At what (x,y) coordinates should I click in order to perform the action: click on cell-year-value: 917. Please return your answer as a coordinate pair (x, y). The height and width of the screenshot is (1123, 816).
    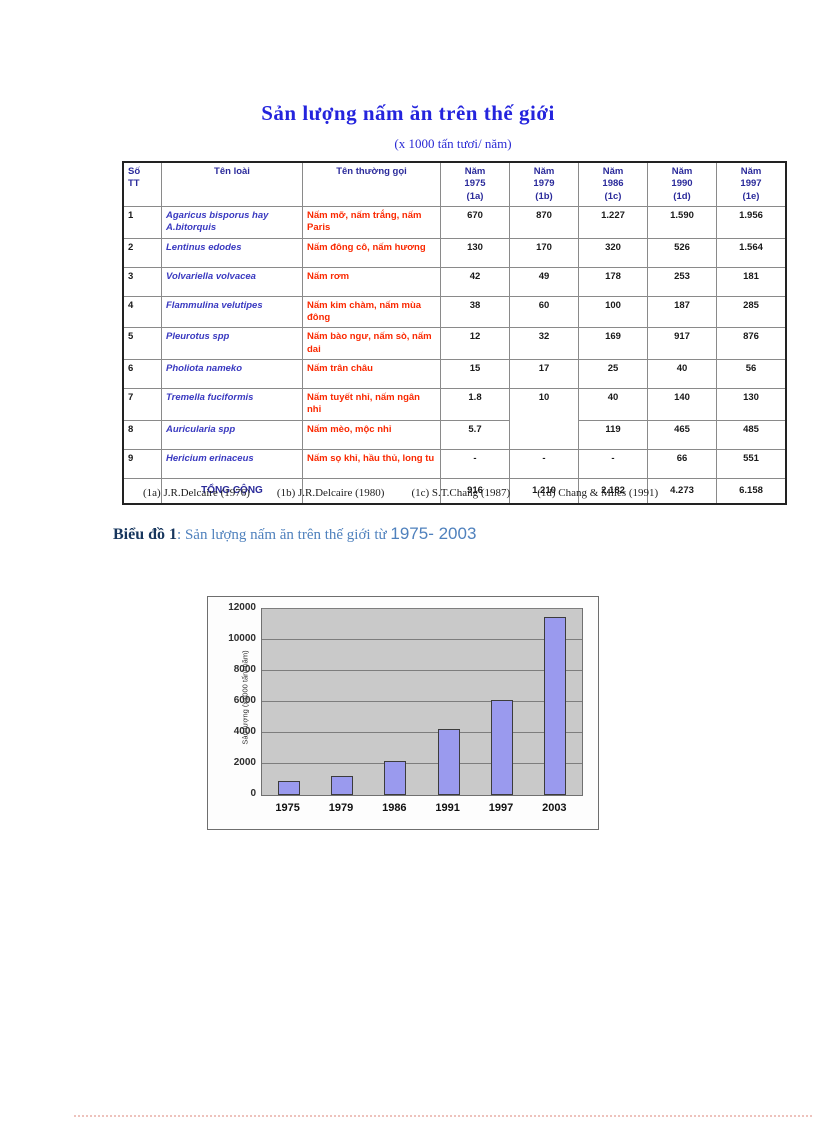
    Looking at the image, I should click on (682, 344).